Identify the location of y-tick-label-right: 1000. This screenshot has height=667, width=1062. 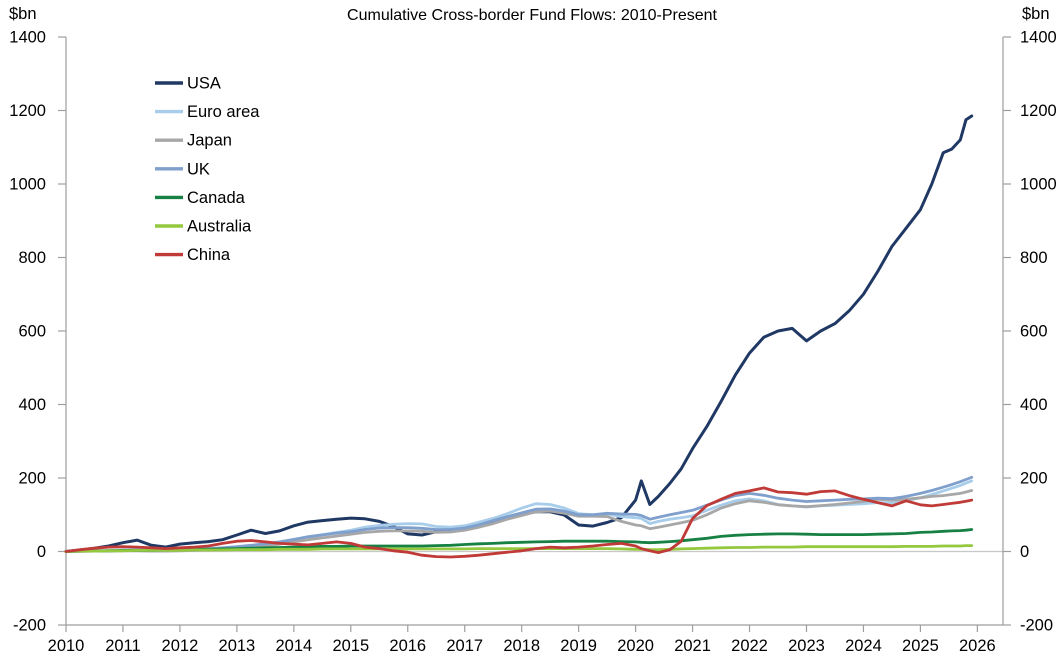
(1038, 185).